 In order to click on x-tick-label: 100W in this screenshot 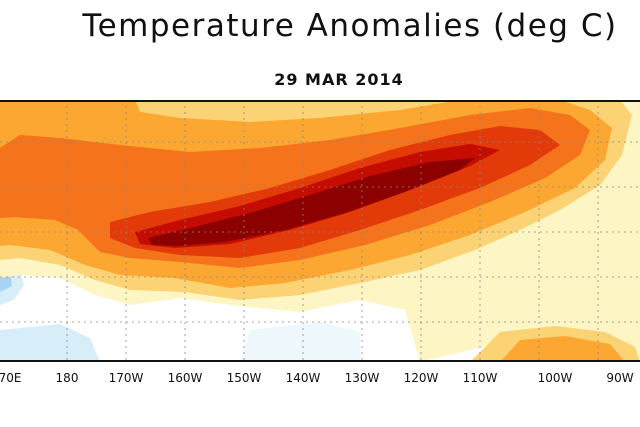, I will do `click(555, 378)`.